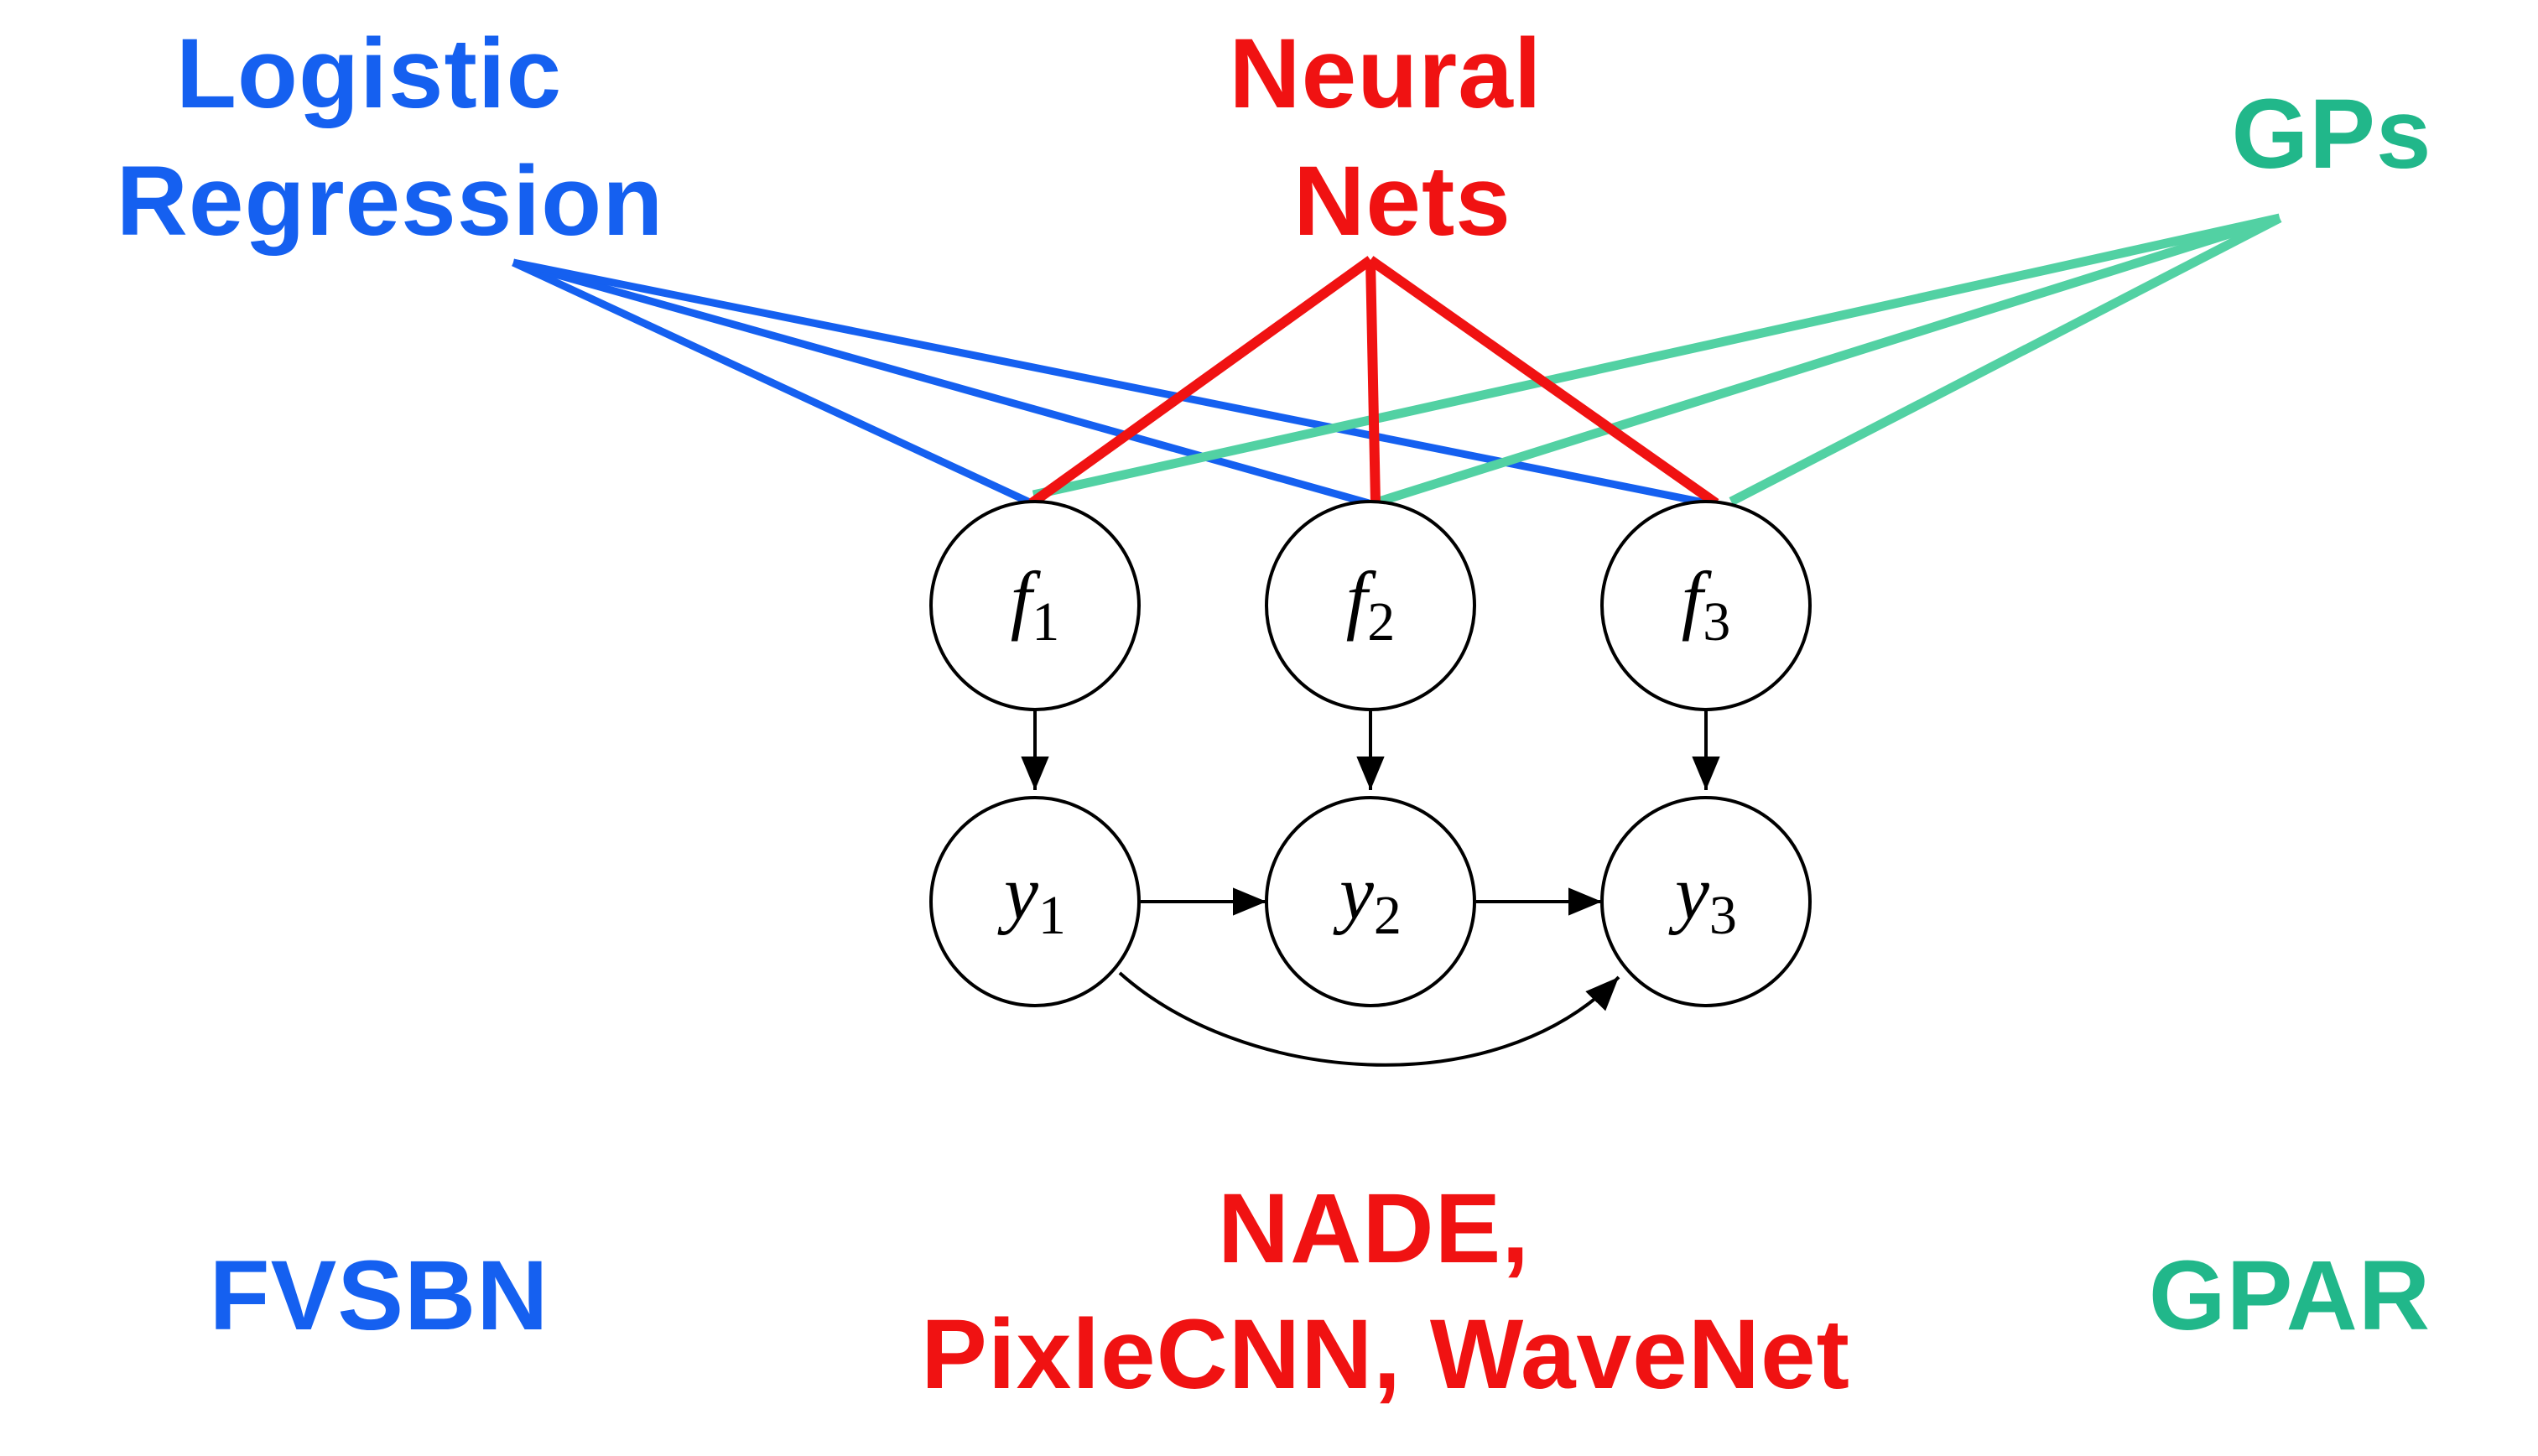 The width and height of the screenshot is (2538, 1456). What do you see at coordinates (1367, 898) in the screenshot?
I see `svg-text: y2` at bounding box center [1367, 898].